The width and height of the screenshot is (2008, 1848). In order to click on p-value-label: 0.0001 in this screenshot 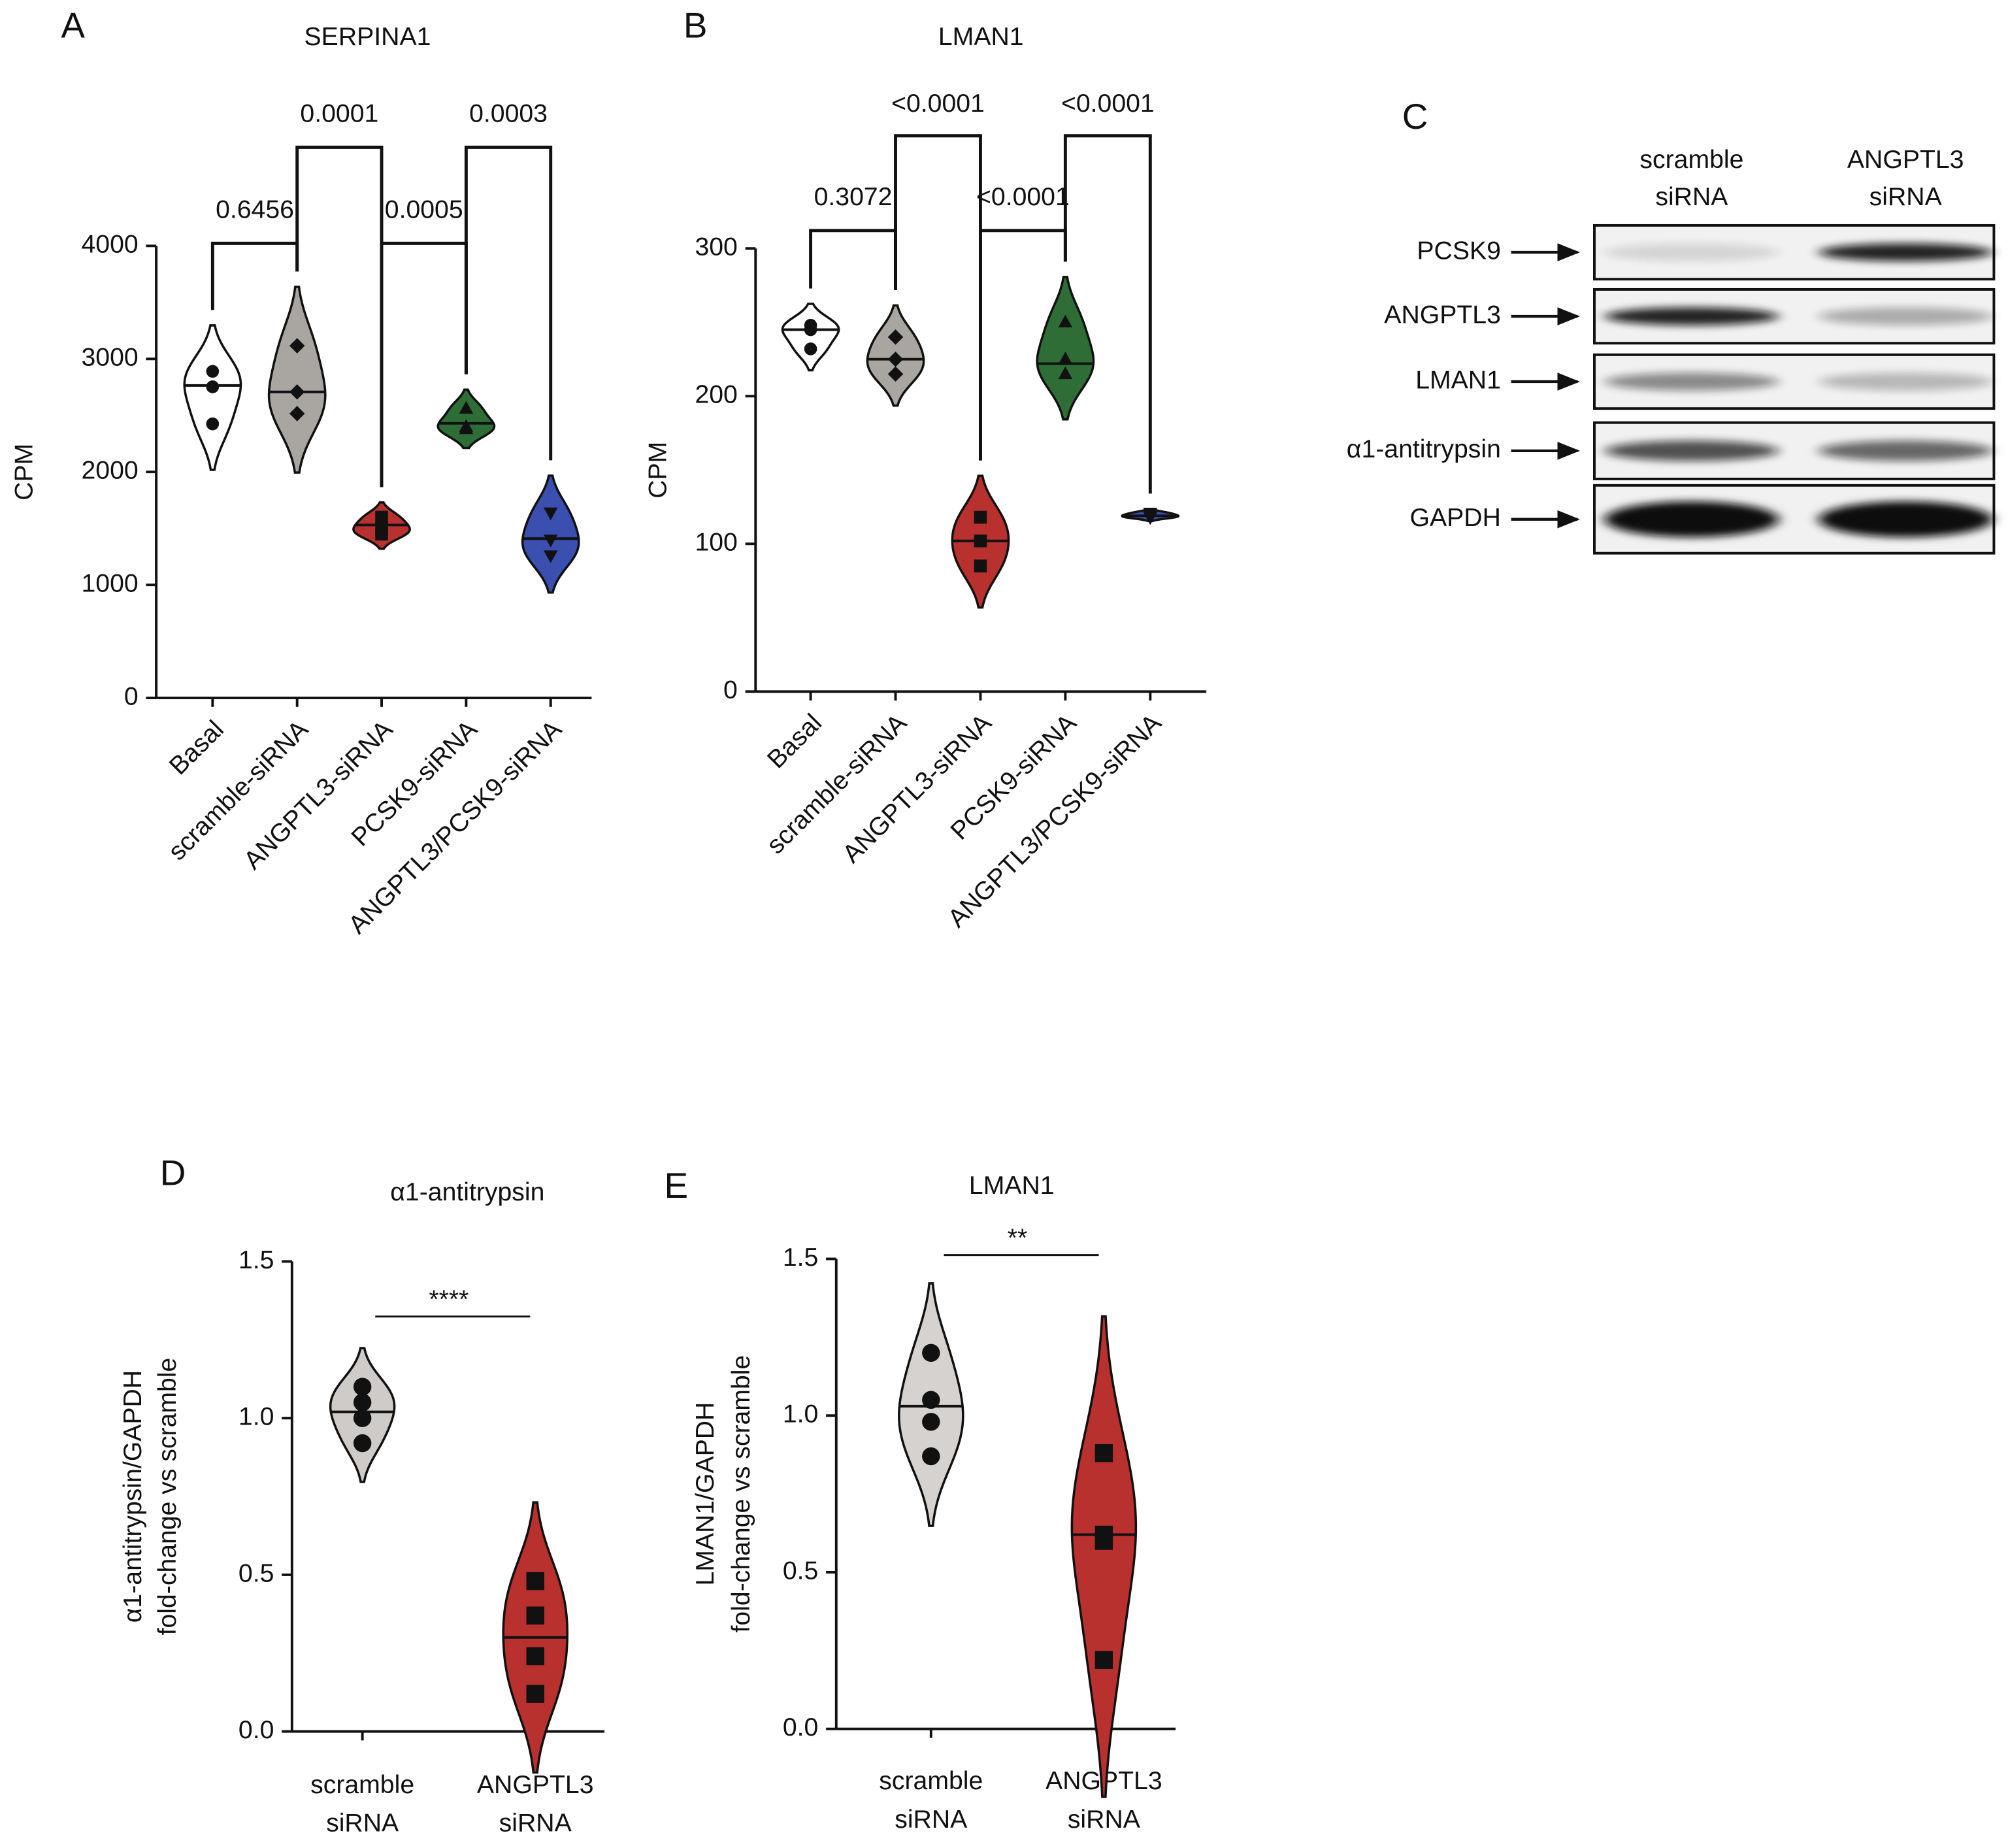, I will do `click(339, 114)`.